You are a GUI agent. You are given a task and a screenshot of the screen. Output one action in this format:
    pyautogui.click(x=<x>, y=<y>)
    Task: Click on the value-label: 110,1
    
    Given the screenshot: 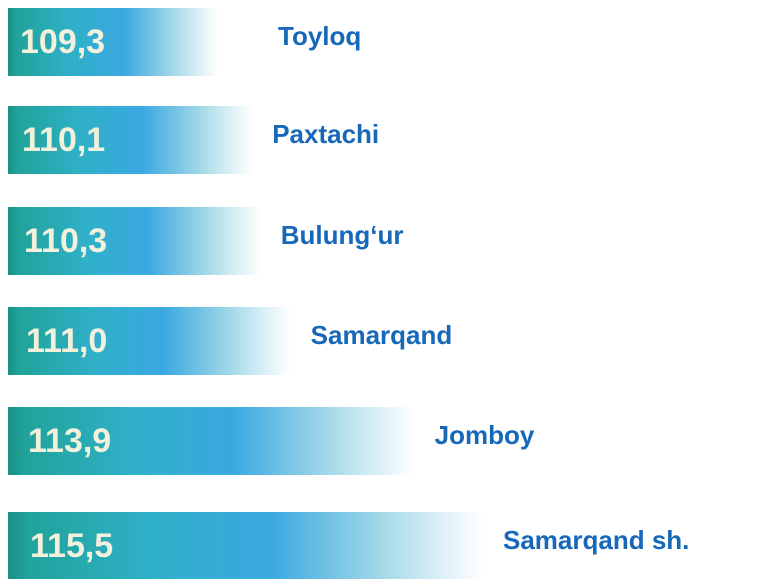 What is the action you would take?
    pyautogui.click(x=63, y=140)
    